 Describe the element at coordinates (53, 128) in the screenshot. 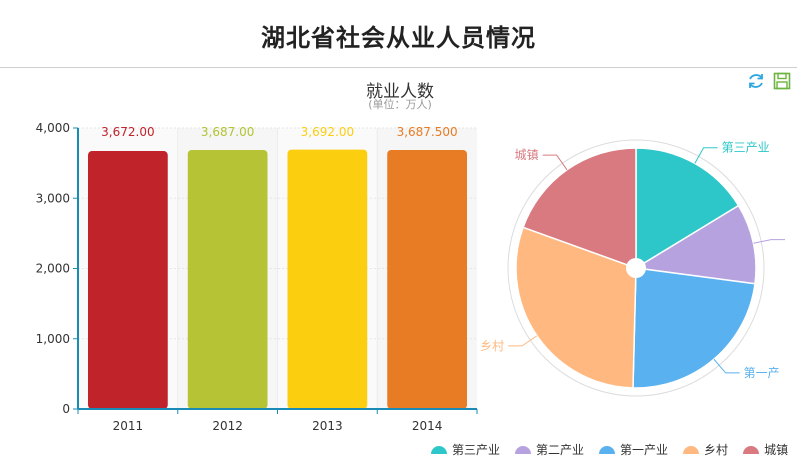

I see `y-tick-label: 4,000` at that location.